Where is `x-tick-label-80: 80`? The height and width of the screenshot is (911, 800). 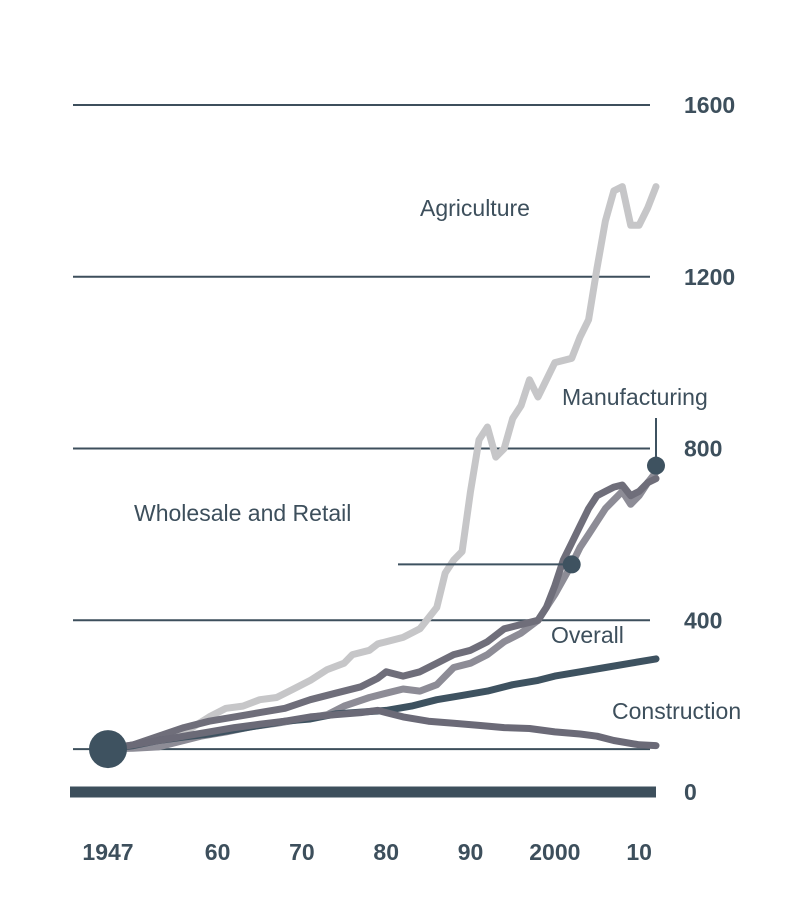
x-tick-label-80: 80 is located at coordinates (386, 852).